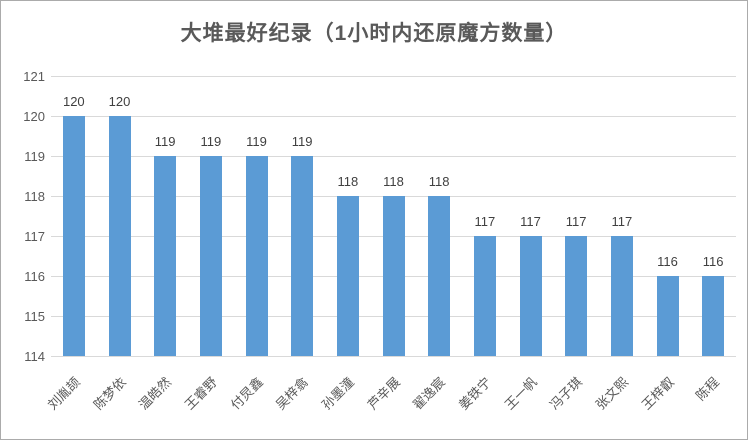  I want to click on bar-冯子琪, so click(576, 296).